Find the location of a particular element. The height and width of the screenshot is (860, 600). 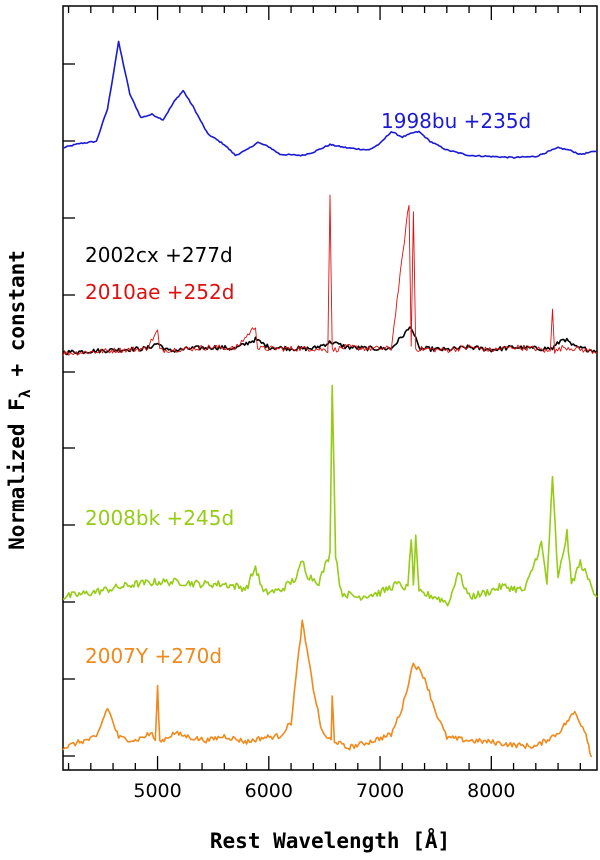

spectrum-line-2007Y is located at coordinates (327, 688).